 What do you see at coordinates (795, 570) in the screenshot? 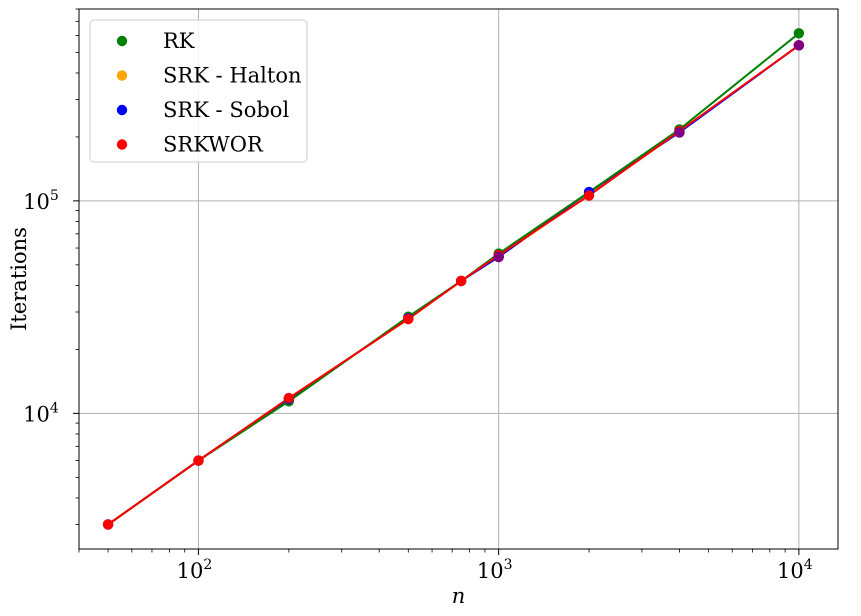
I see `x-tick-label: 104` at bounding box center [795, 570].